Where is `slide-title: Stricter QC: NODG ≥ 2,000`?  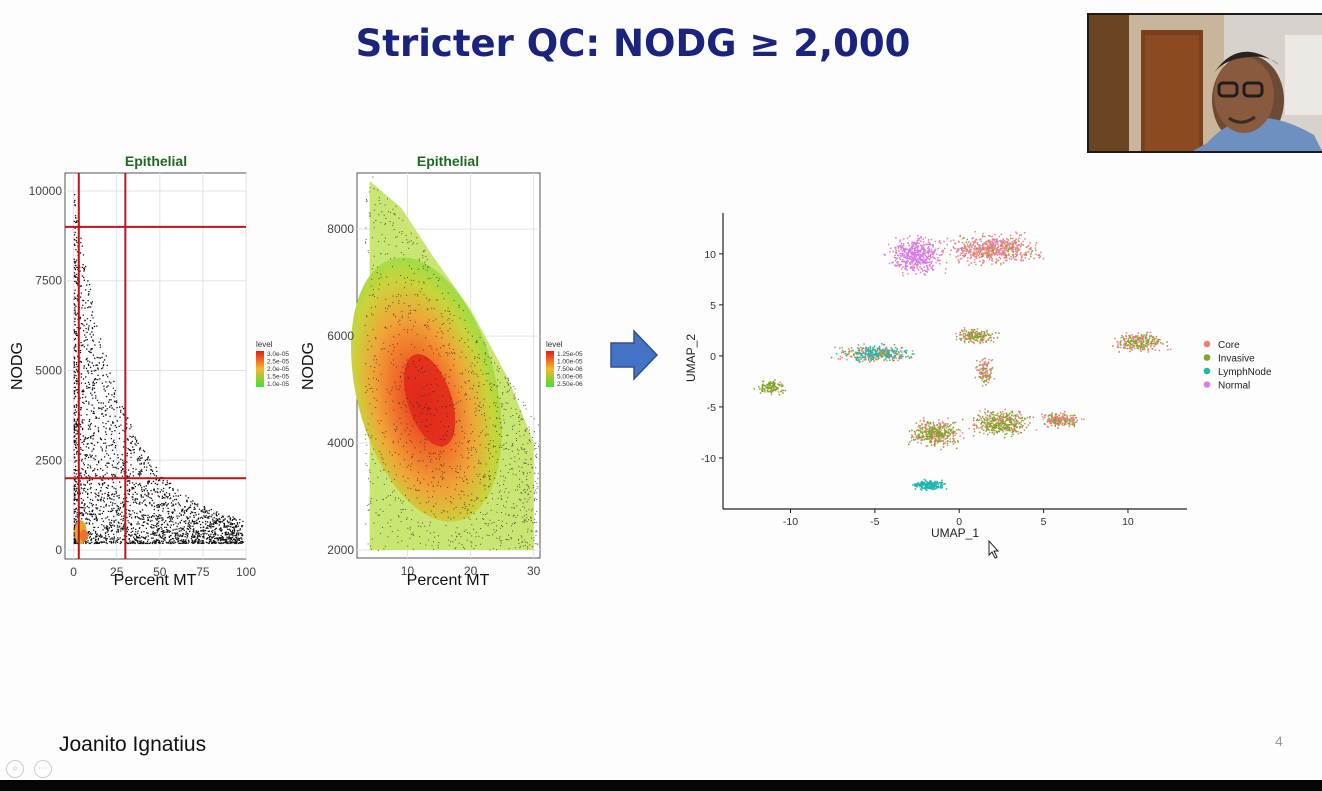
slide-title: Stricter QC: NODG ≥ 2,000 is located at coordinates (633, 43).